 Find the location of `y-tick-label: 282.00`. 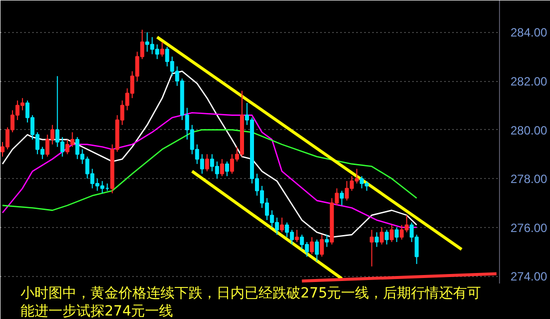

y-tick-label: 282.00 is located at coordinates (529, 81).